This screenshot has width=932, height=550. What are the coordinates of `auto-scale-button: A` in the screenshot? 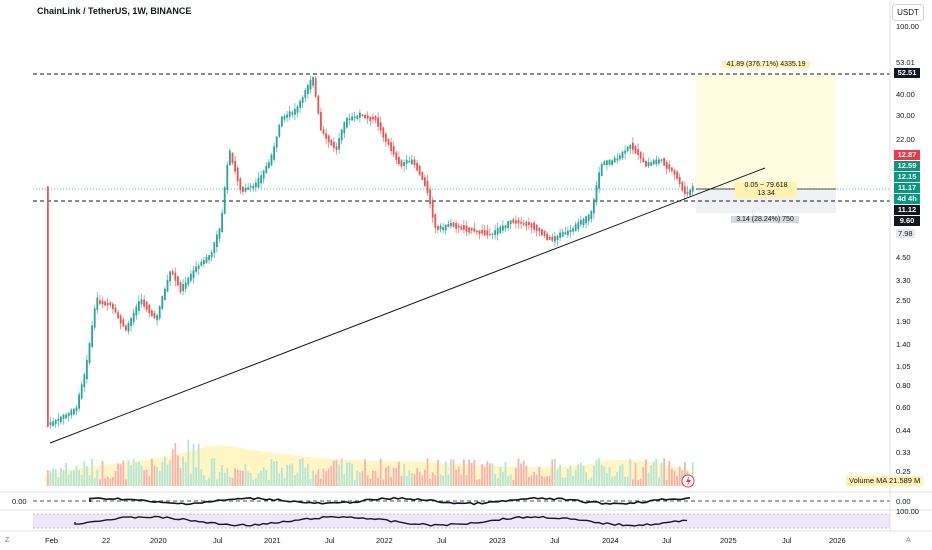 It's located at (908, 540).